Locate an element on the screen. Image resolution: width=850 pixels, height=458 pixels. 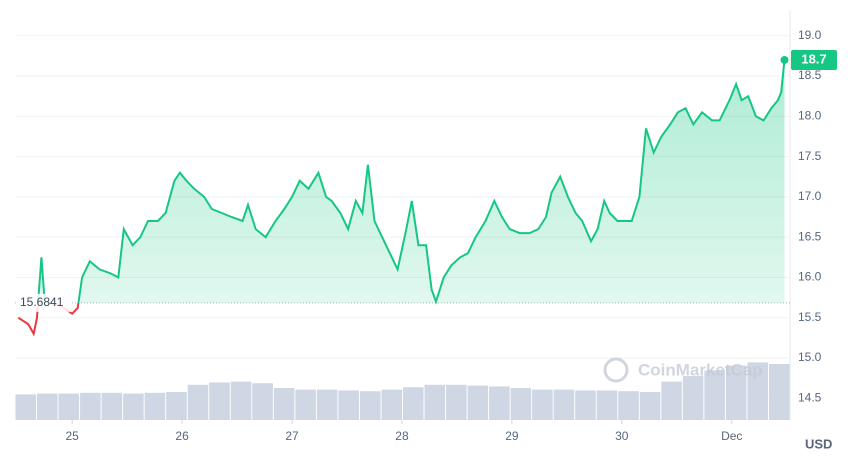
y-tick-label: 14.5 is located at coordinates (810, 397).